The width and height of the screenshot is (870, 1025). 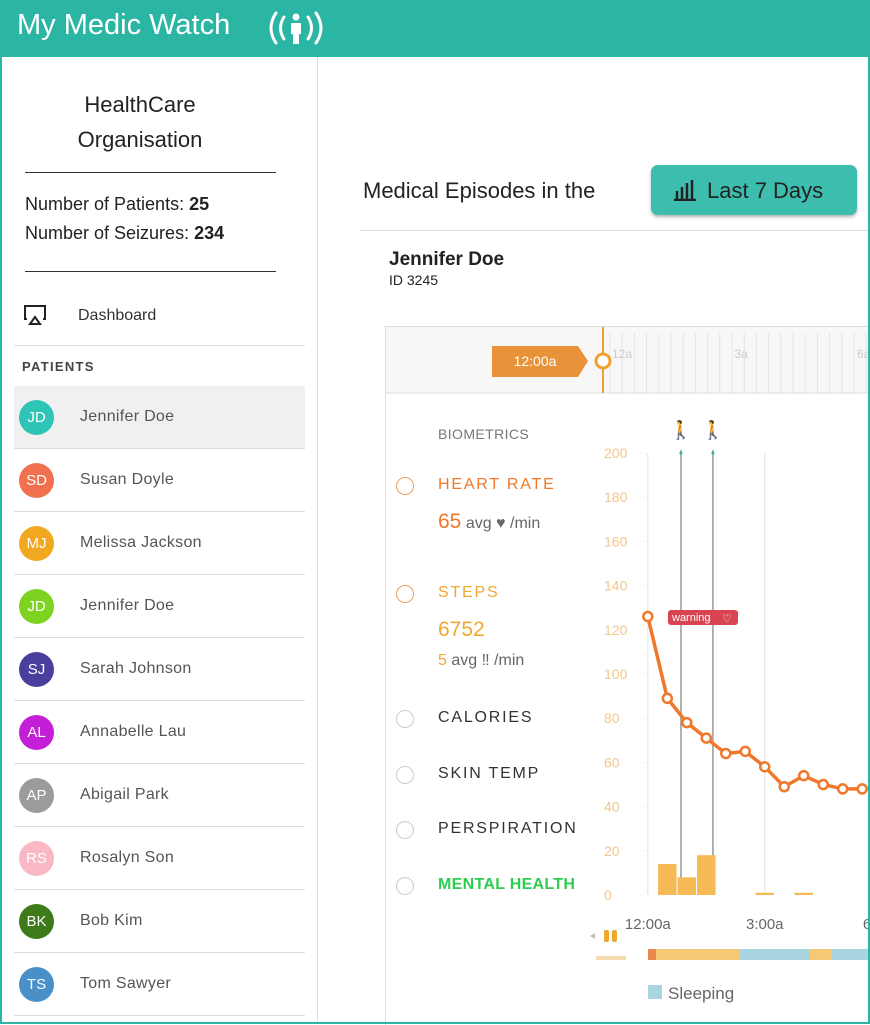 I want to click on metric-summary: 65 avg ♥ /min, so click(x=489, y=521).